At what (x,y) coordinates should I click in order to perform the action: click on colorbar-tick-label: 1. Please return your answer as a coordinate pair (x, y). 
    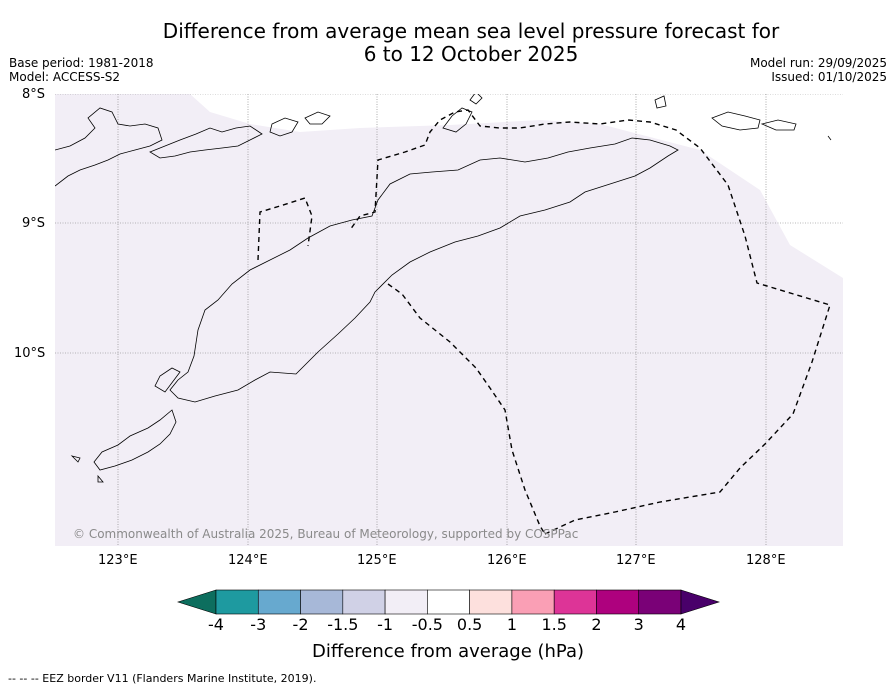
    Looking at the image, I should click on (511, 624).